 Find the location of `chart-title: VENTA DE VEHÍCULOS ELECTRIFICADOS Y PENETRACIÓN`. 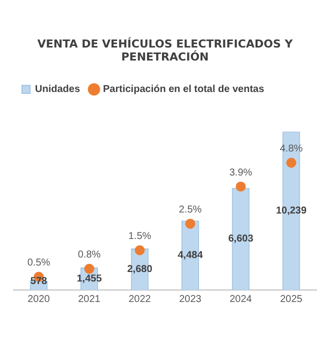

chart-title: VENTA DE VEHÍCULOS ELECTRIFICADOS Y PENETRACIÓN is located at coordinates (165, 50).